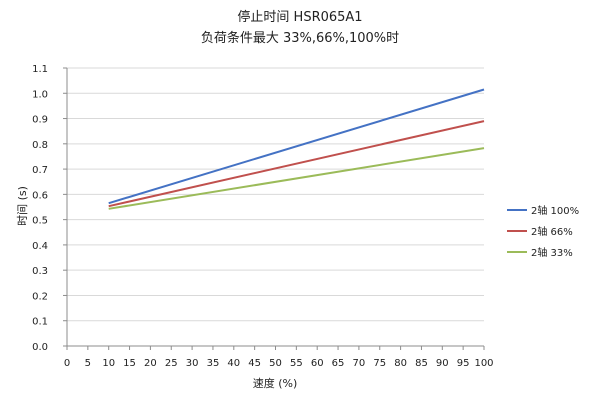 The width and height of the screenshot is (600, 407). I want to click on x-tick-label: 40, so click(233, 363).